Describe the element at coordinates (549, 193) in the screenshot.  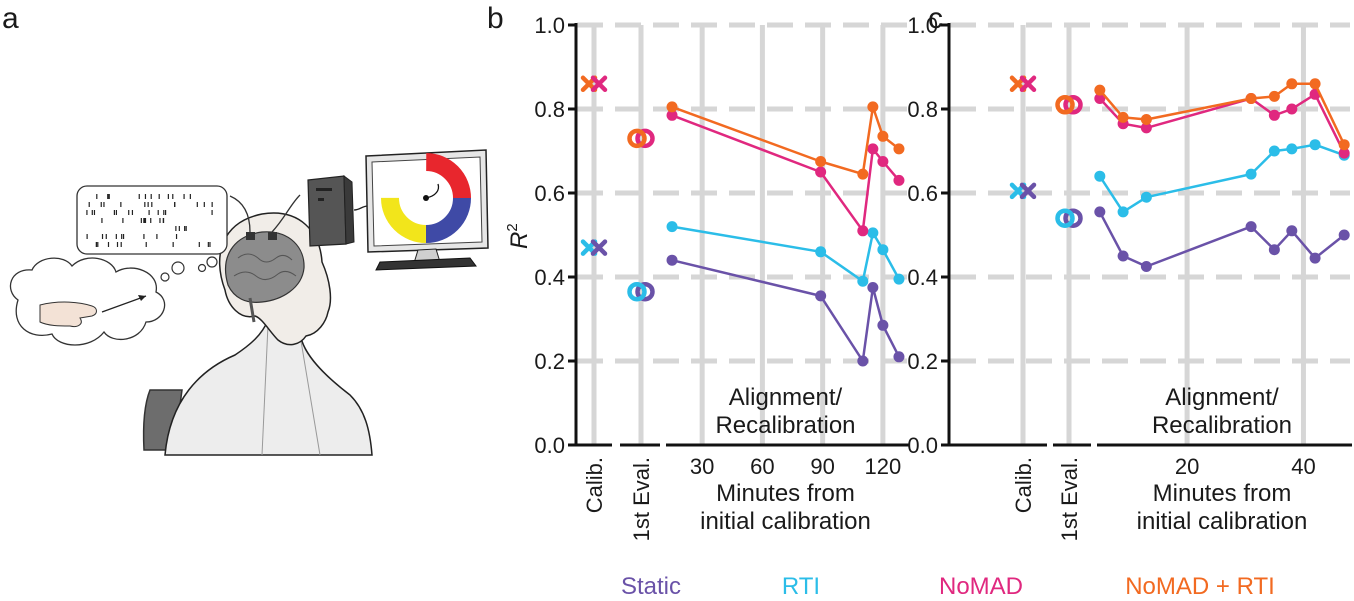
I see `y-tick-label: 0.6` at that location.